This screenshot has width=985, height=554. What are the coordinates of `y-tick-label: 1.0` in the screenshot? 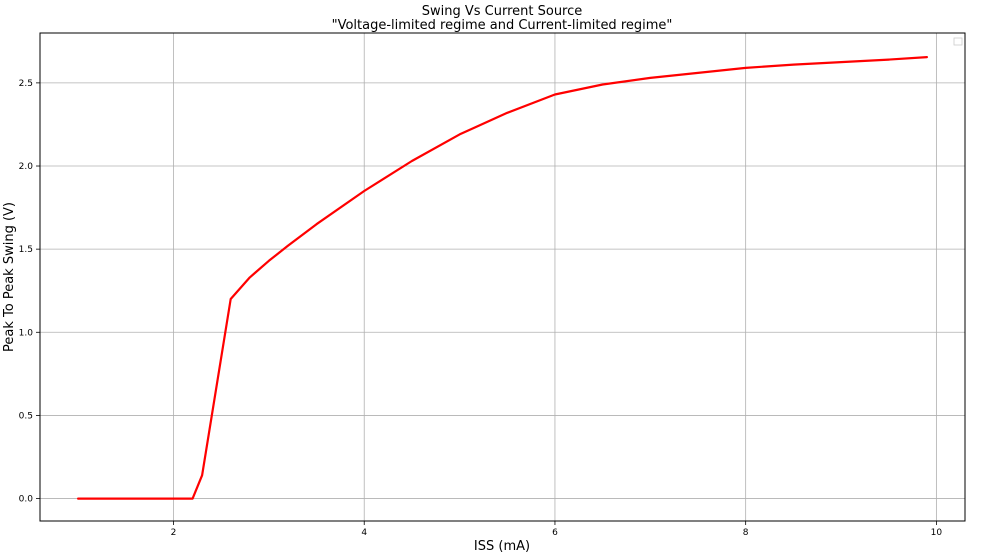 It's located at (26, 333).